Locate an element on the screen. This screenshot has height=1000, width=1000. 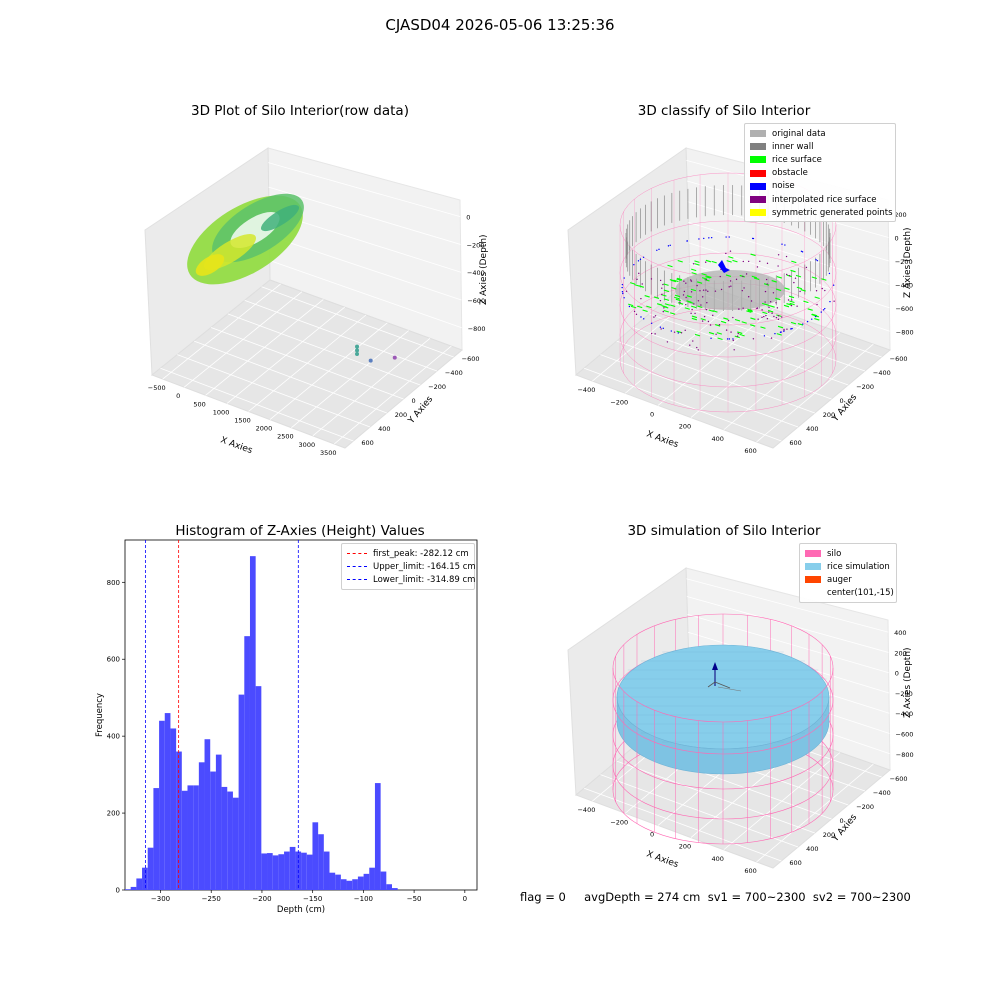
legend-item-obstacle: obstacle is located at coordinates (820, 173).